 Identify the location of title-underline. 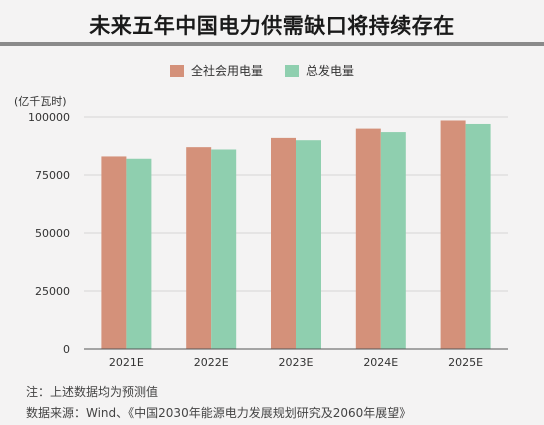
(272, 44).